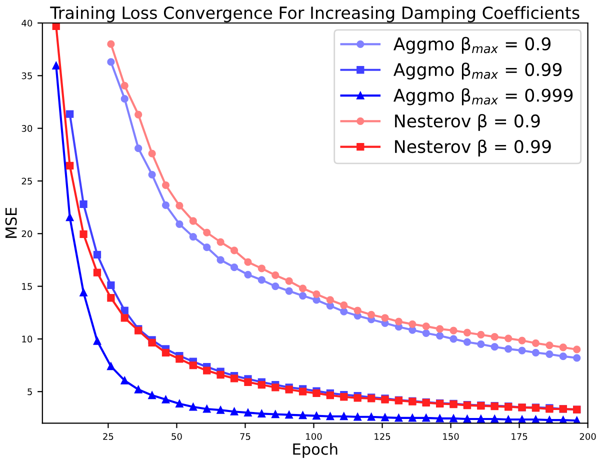 The width and height of the screenshot is (606, 460). I want to click on x-tick-label: 150, so click(451, 436).